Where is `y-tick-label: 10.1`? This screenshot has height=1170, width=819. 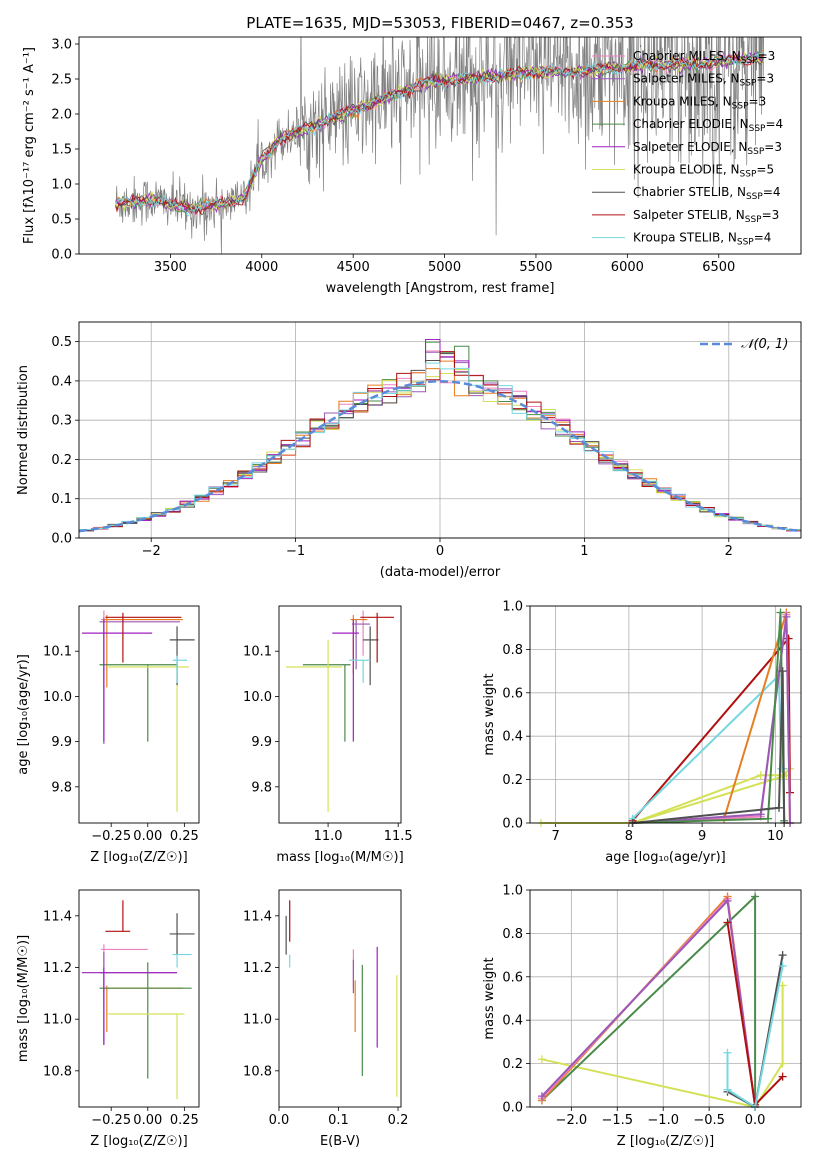 y-tick-label: 10.1 is located at coordinates (57, 652).